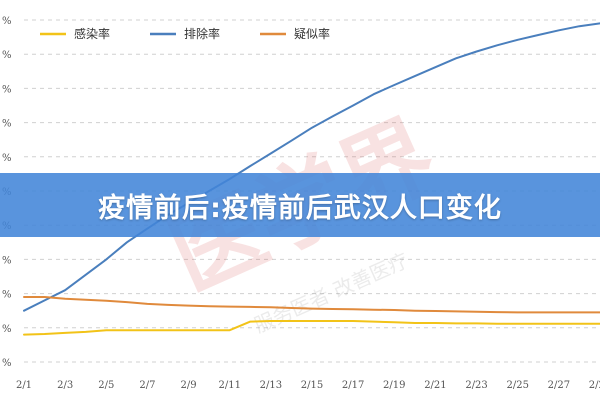  Describe the element at coordinates (312, 33) in the screenshot. I see `legend-label: 疑似率` at that location.